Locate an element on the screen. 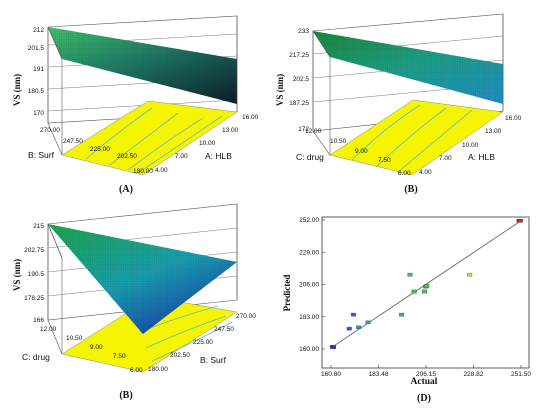 The height and width of the screenshot is (413, 550). y-tick-label: 160.00 is located at coordinates (309, 349).